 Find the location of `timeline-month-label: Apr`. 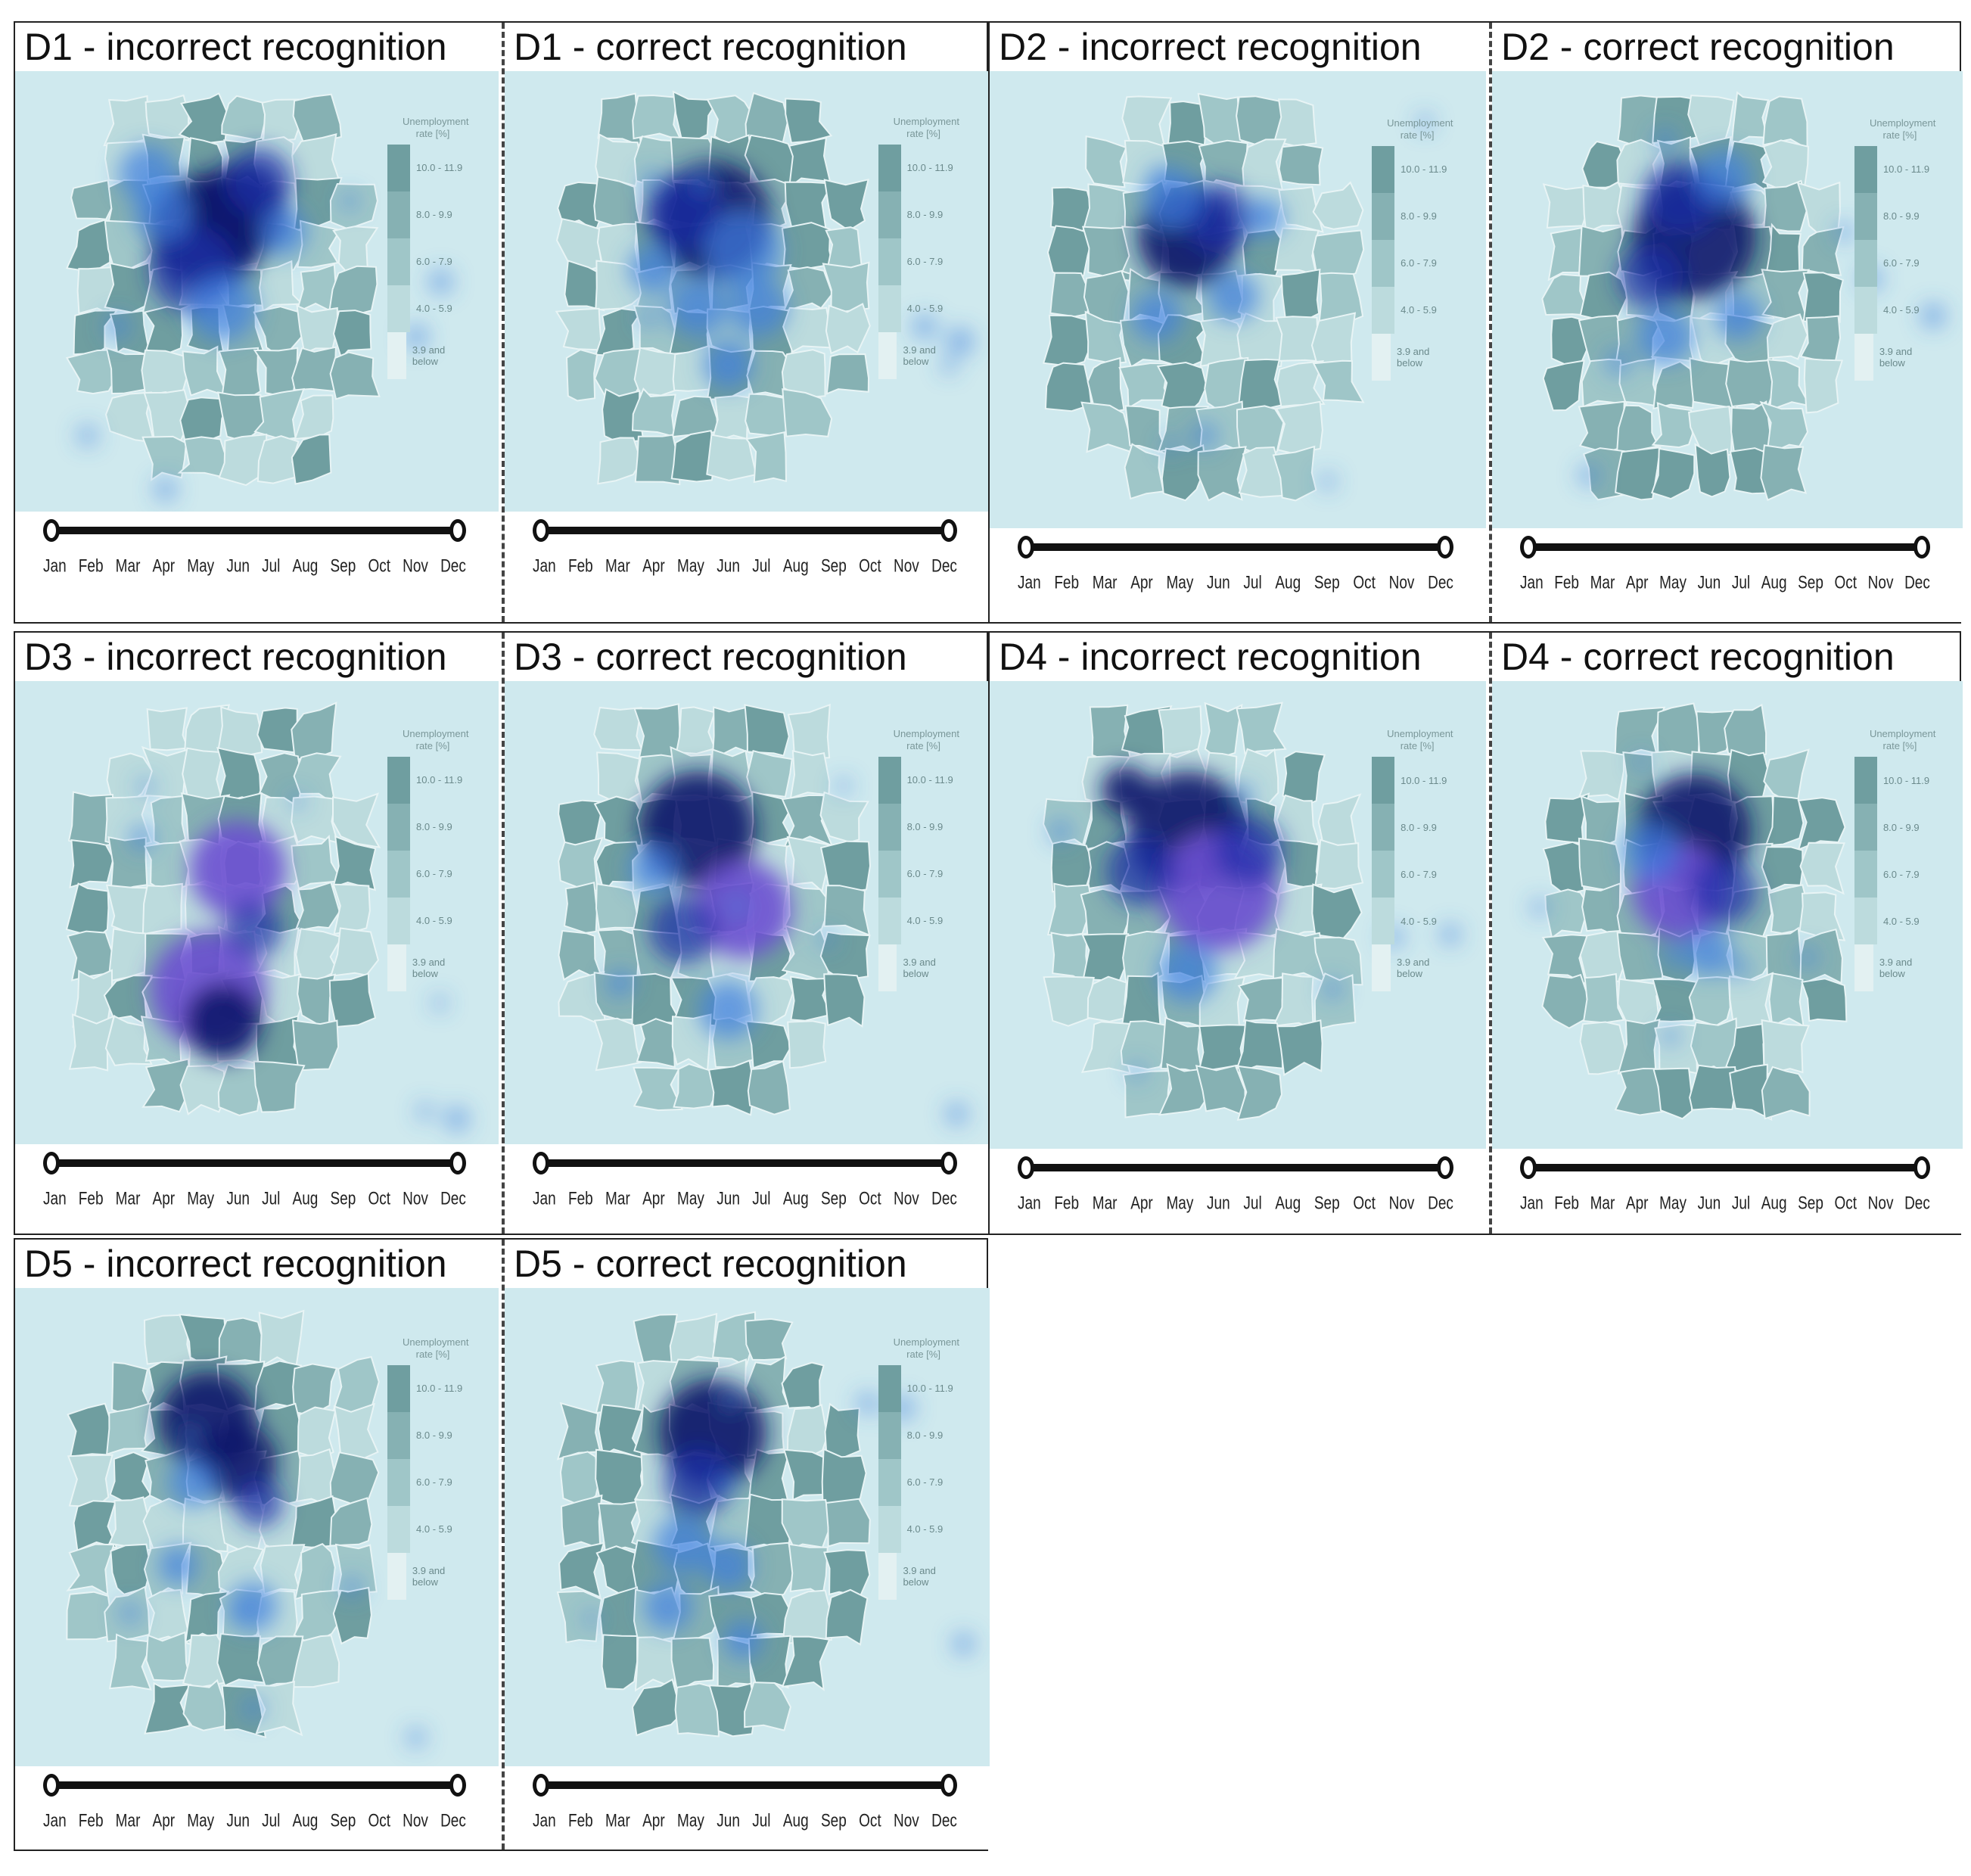

timeline-month-label: Apr is located at coordinates (1637, 583).